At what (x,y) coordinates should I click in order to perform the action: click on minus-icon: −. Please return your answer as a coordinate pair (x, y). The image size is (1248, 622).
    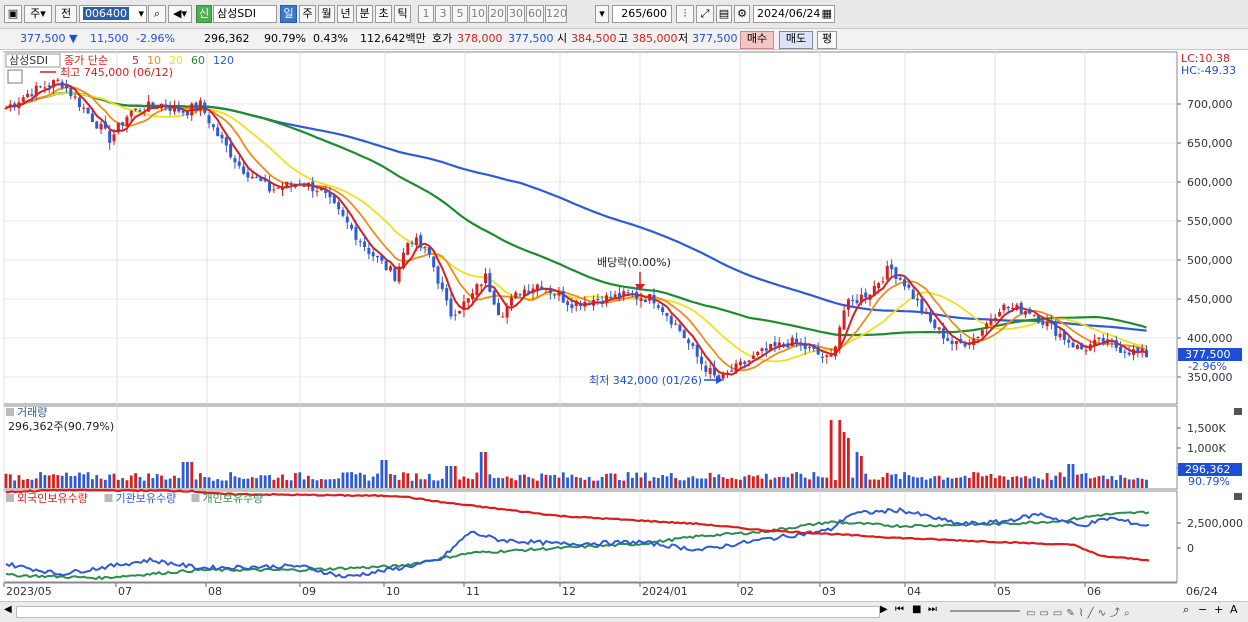
    Looking at the image, I should click on (1203, 609).